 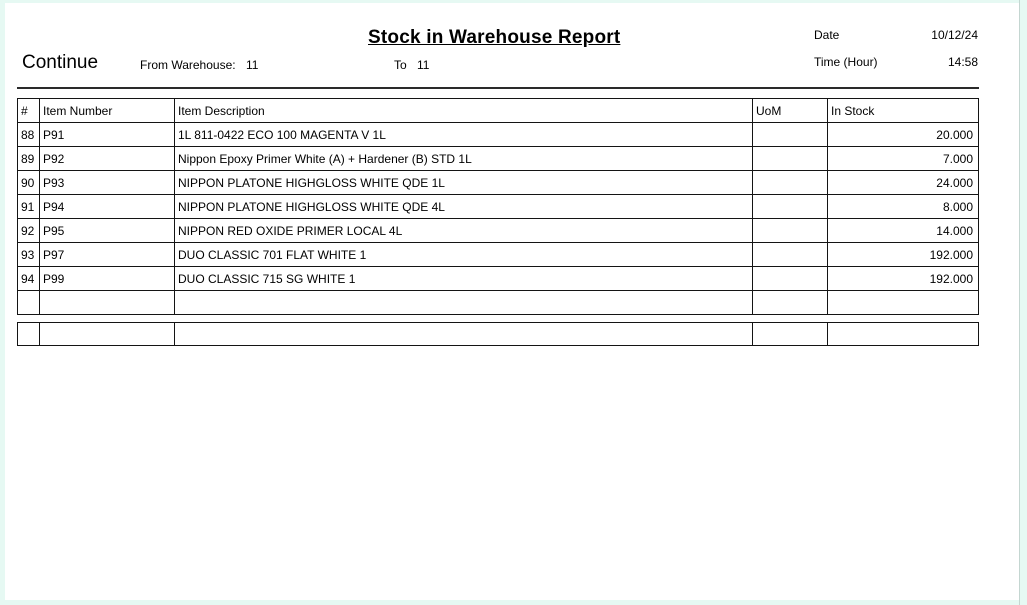 I want to click on cell-in-stock: 14.000, so click(x=903, y=230).